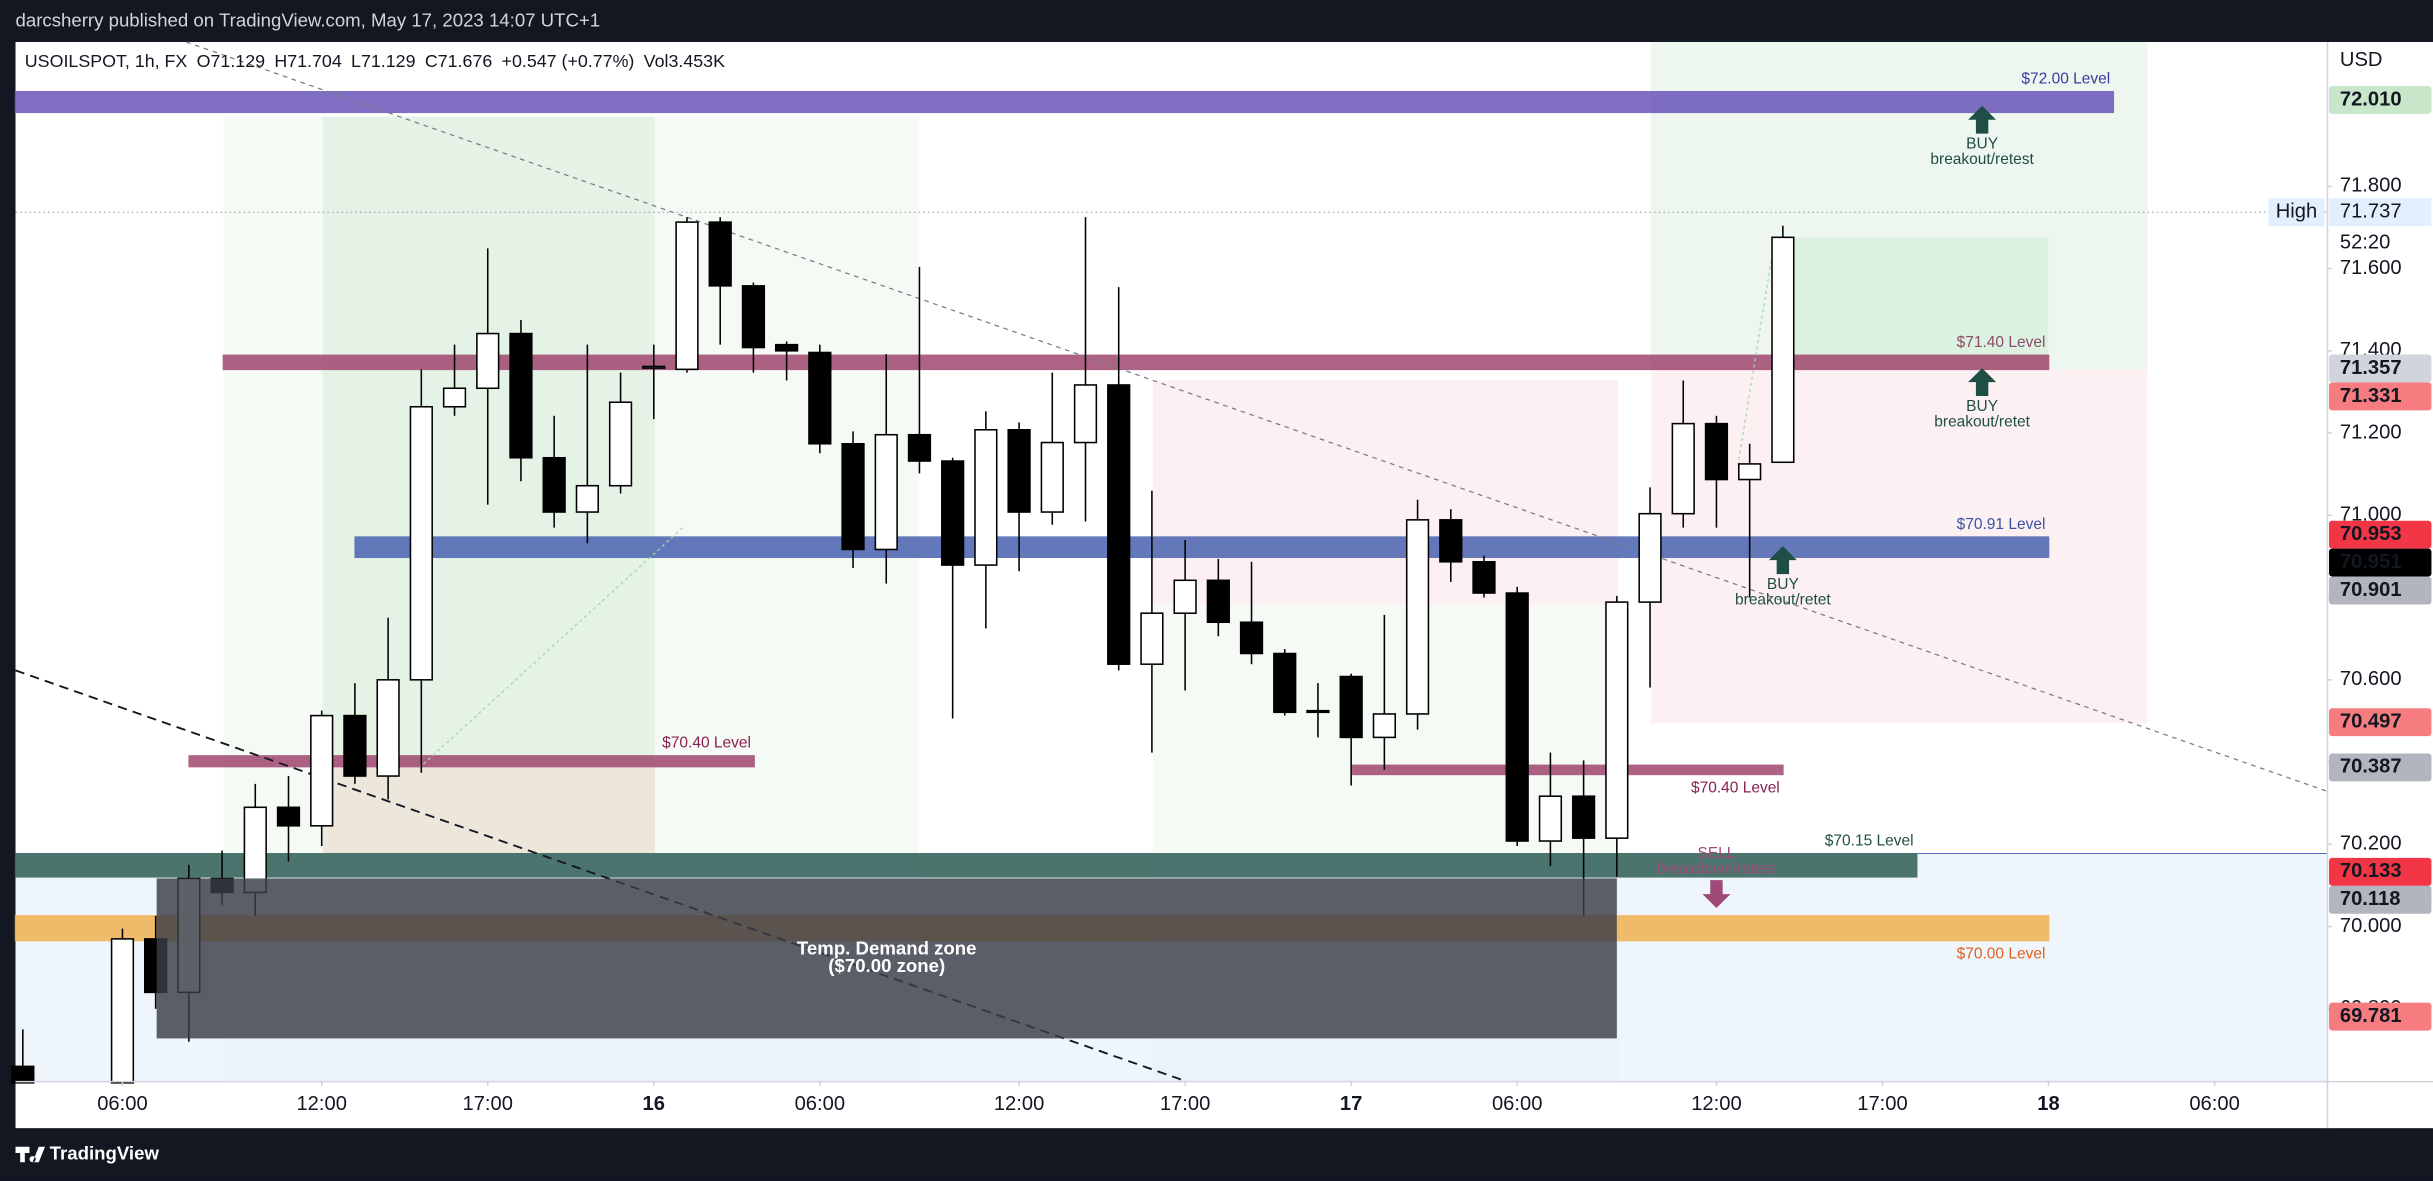 The height and width of the screenshot is (1181, 2433). What do you see at coordinates (1982, 406) in the screenshot?
I see `annotation: BUY` at bounding box center [1982, 406].